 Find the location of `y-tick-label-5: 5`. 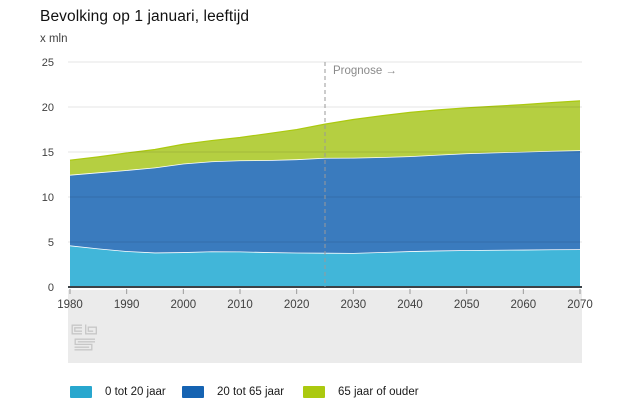

y-tick-label-5: 5 is located at coordinates (51, 243).